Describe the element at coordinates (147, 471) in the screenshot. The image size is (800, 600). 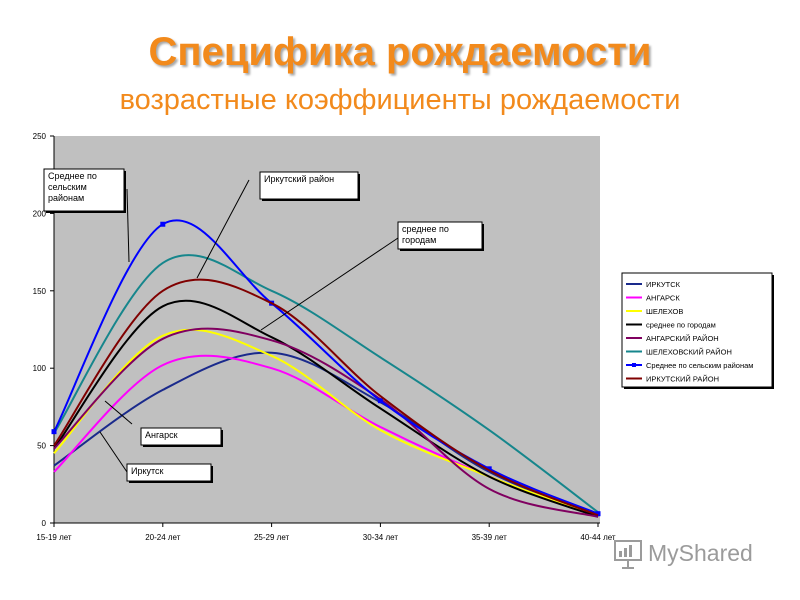
I see `callout-label: Иркутск` at that location.